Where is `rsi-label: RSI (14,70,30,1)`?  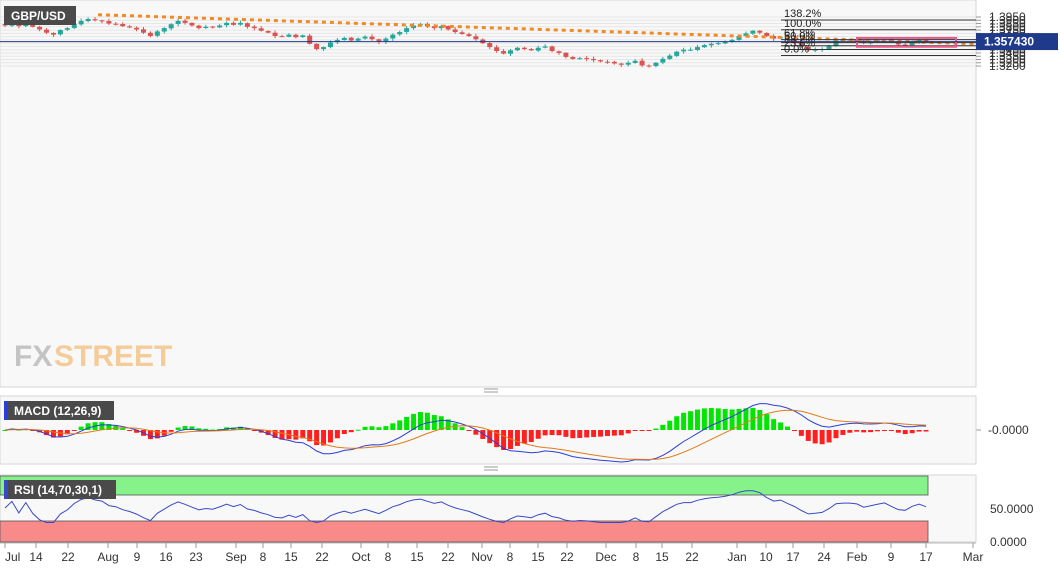
rsi-label: RSI (14,70,30,1) is located at coordinates (60, 489).